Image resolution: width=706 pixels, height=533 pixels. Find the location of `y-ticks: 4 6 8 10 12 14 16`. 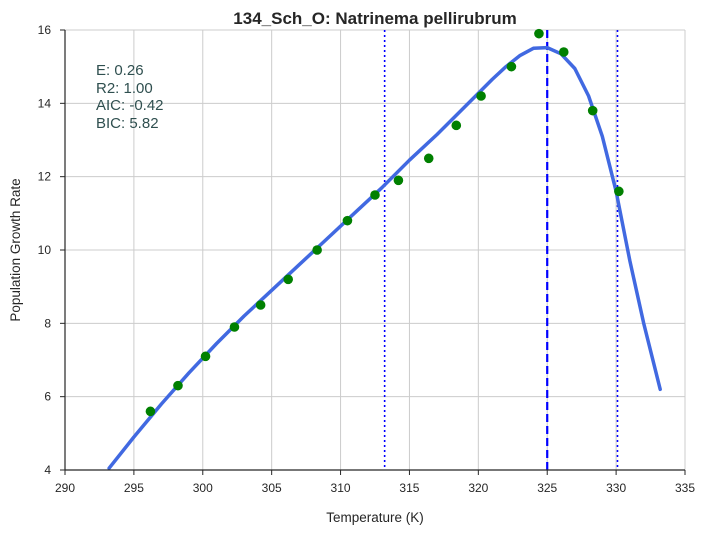

y-ticks: 4 6 8 10 12 14 16 is located at coordinates (51, 250).